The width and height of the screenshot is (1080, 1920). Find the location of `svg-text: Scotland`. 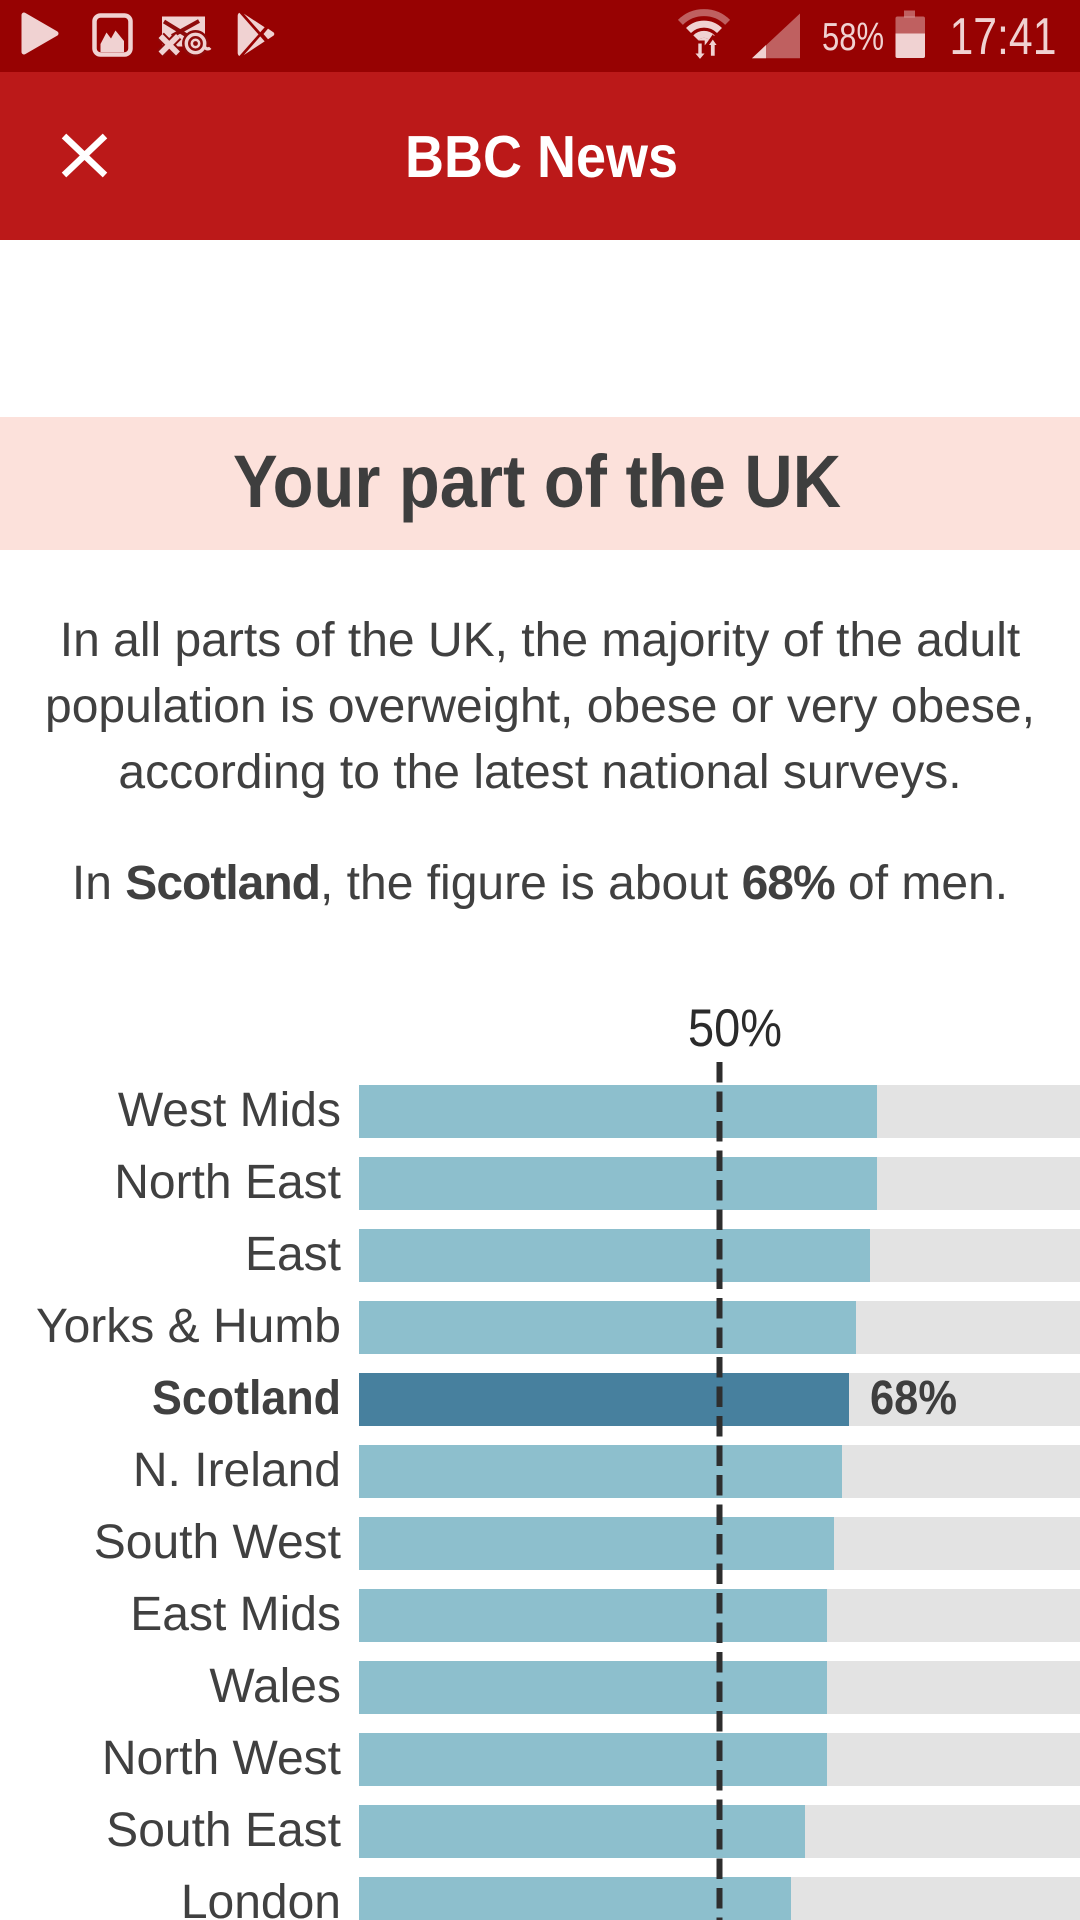

svg-text: Scotland is located at coordinates (246, 1398).